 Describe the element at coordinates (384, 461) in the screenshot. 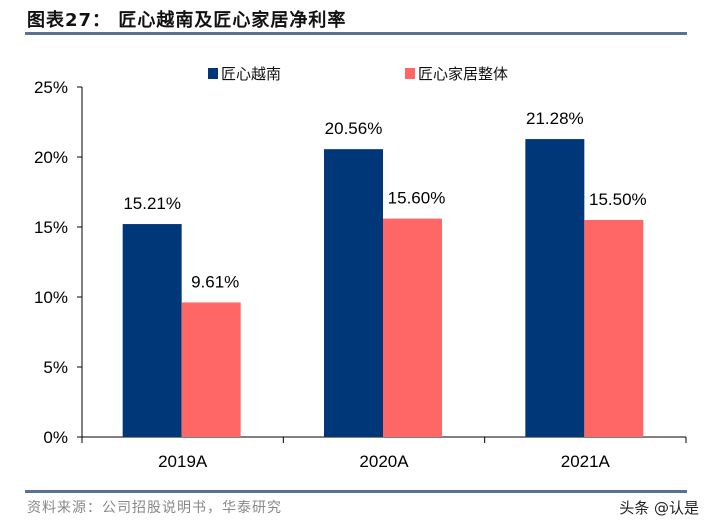

I see `x-tick-label: 2020A` at that location.